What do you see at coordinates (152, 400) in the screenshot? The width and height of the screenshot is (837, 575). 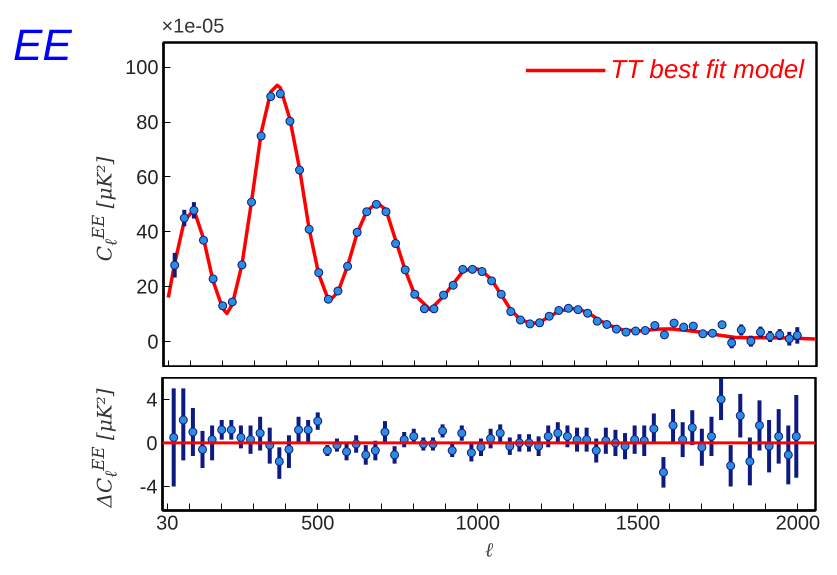 I see `y-tick-label: 4` at bounding box center [152, 400].